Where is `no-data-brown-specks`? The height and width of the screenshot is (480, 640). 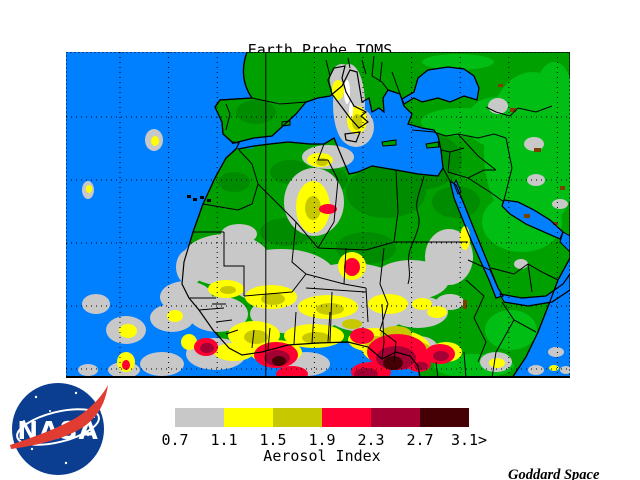 no-data-brown-specks is located at coordinates (514, 196).